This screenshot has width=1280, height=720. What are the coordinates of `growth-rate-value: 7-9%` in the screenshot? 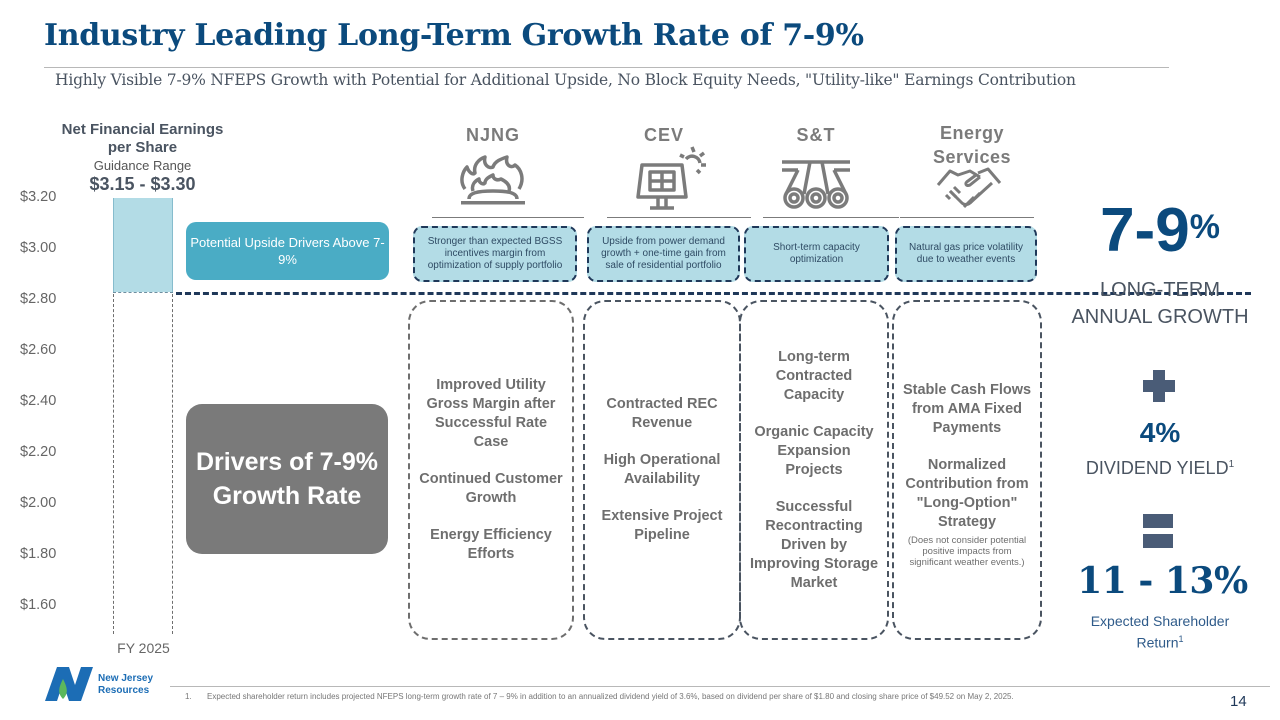 It's located at (1160, 231).